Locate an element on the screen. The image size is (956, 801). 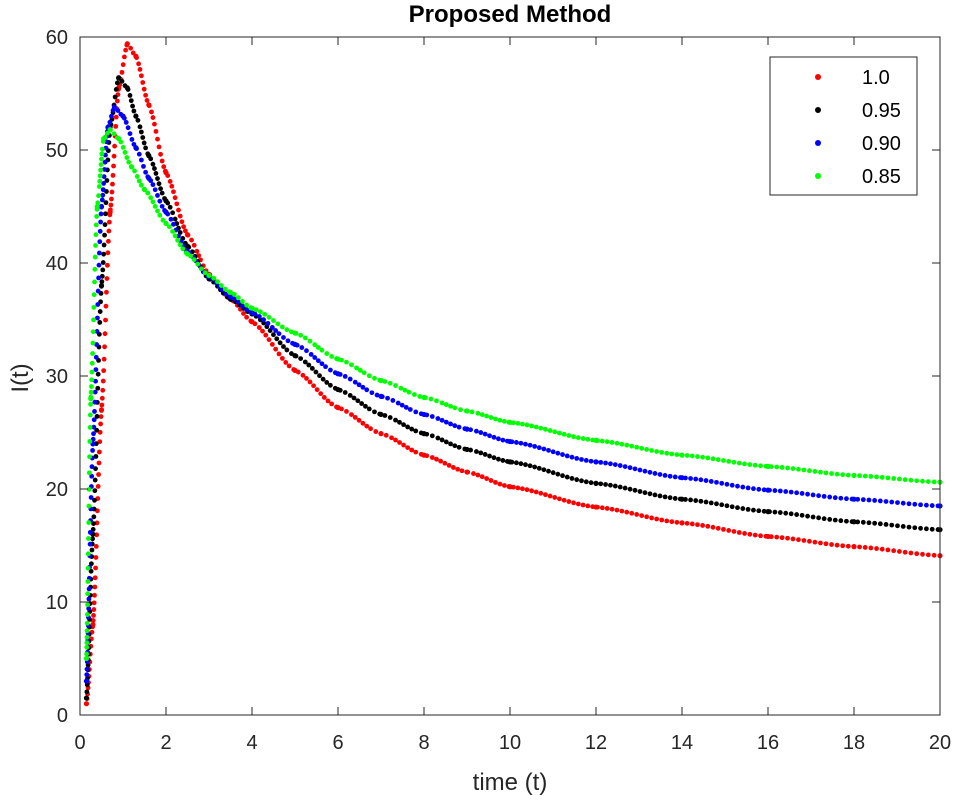
x-tick-label: 10 is located at coordinates (510, 743).